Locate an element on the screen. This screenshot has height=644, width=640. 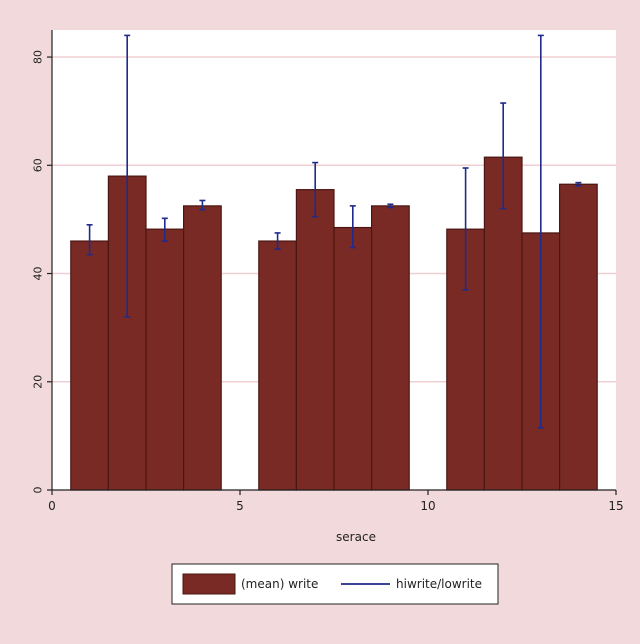
legend-item-hiwrite-lowrite: hiwrite/lowrite is located at coordinates (411, 584).